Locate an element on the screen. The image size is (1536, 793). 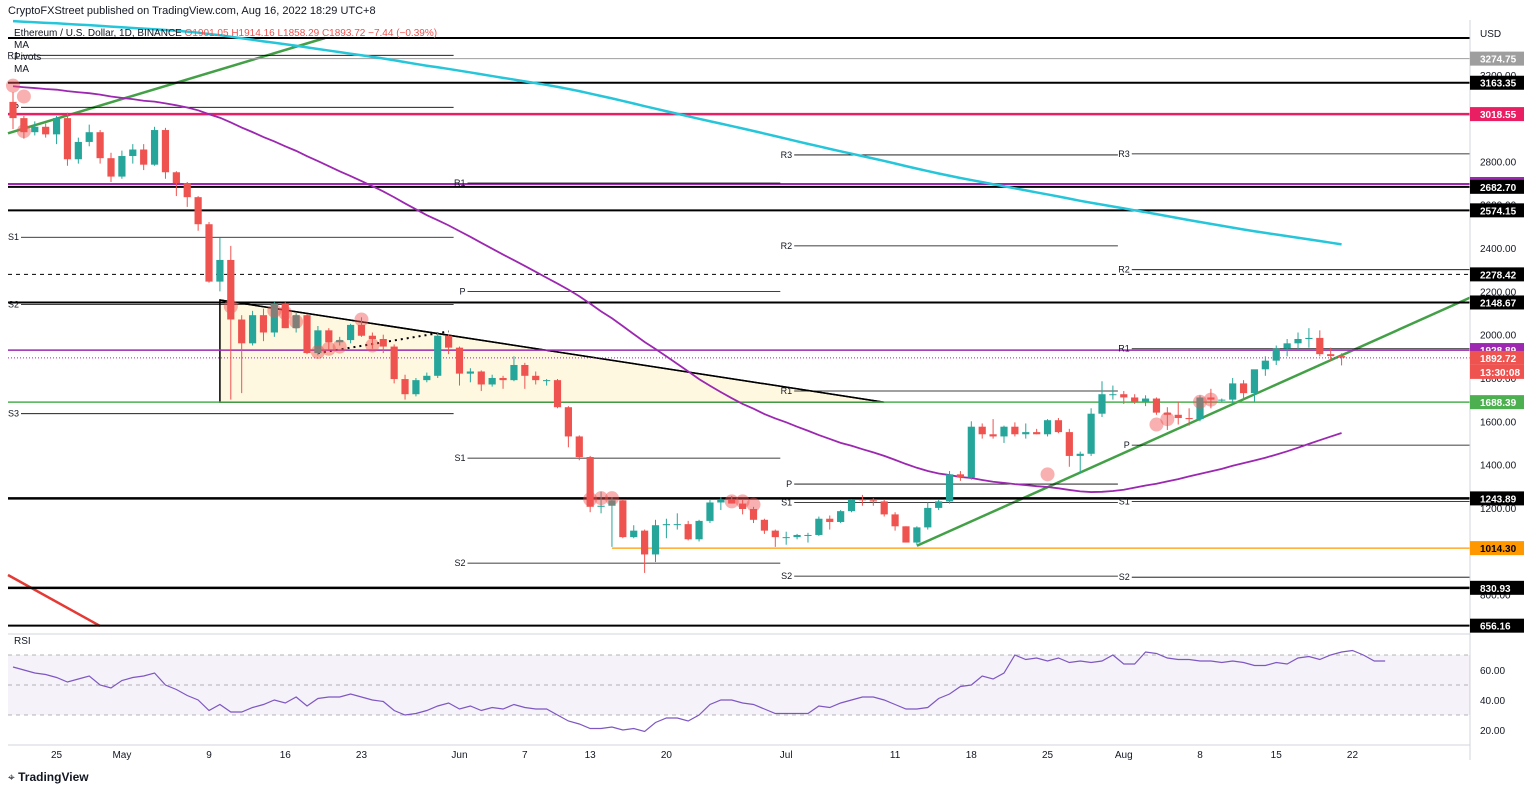
pivot-label: P is located at coordinates (789, 484).